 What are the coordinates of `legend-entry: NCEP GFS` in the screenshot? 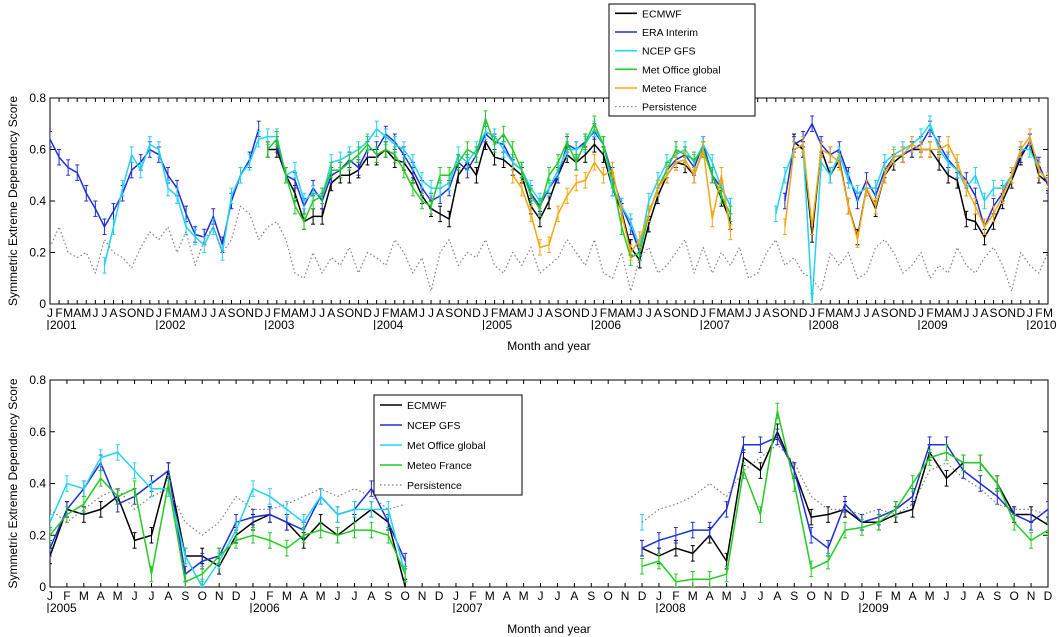 It's located at (433, 426).